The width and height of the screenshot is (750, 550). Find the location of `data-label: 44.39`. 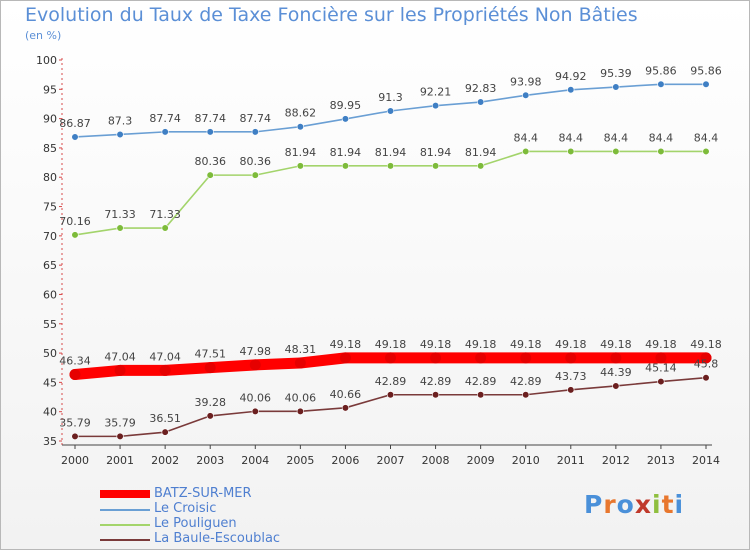

data-label: 44.39 is located at coordinates (616, 372).